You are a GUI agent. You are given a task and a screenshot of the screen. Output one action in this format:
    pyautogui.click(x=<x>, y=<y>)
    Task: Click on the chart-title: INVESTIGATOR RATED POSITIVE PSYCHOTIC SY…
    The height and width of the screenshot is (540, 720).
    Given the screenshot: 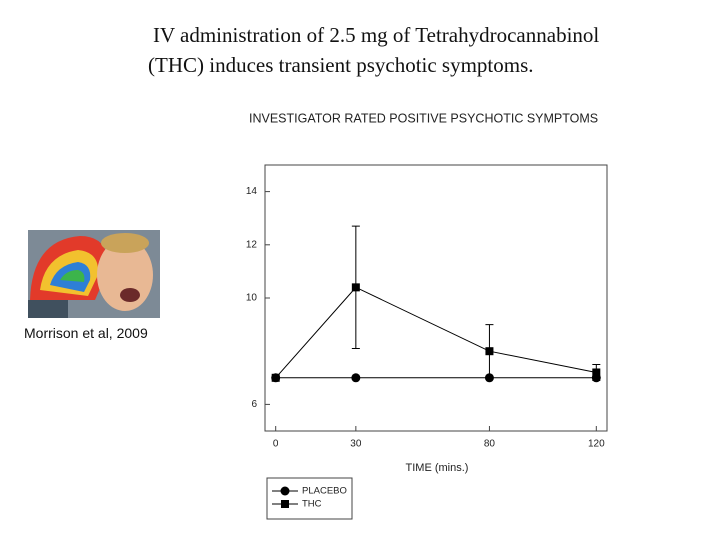 What is the action you would take?
    pyautogui.click(x=423, y=118)
    